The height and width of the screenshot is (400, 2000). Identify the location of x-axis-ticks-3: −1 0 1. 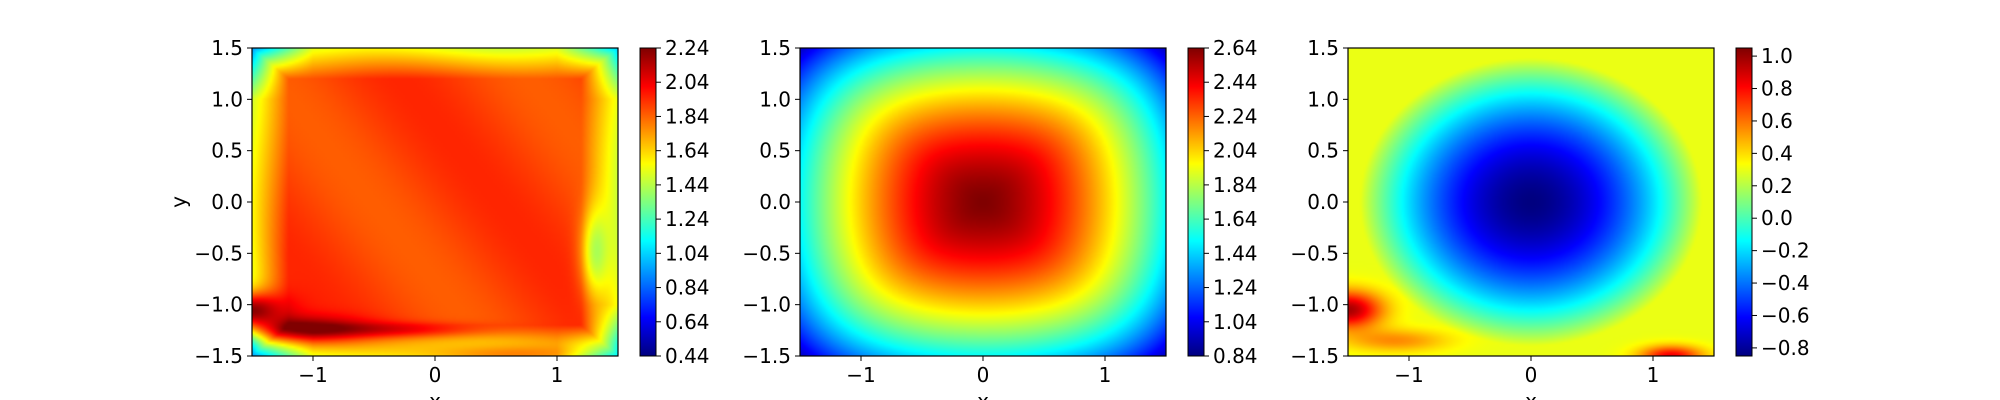
(1526, 371).